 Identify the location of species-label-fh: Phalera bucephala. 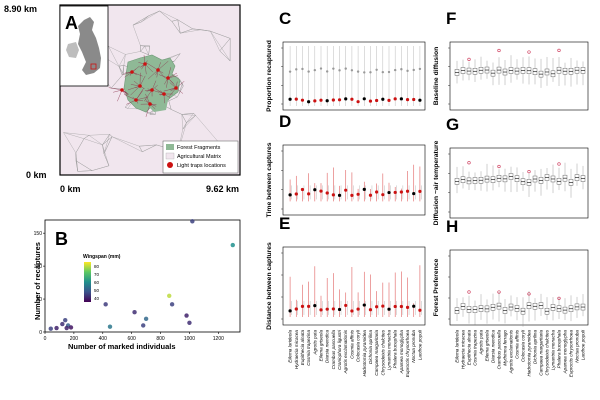
(559, 349).